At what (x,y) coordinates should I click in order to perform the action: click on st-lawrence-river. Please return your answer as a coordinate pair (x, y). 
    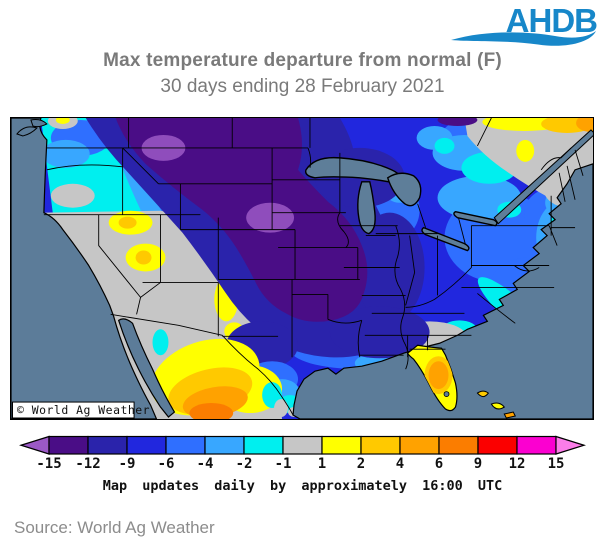
    Looking at the image, I should click on (543, 177).